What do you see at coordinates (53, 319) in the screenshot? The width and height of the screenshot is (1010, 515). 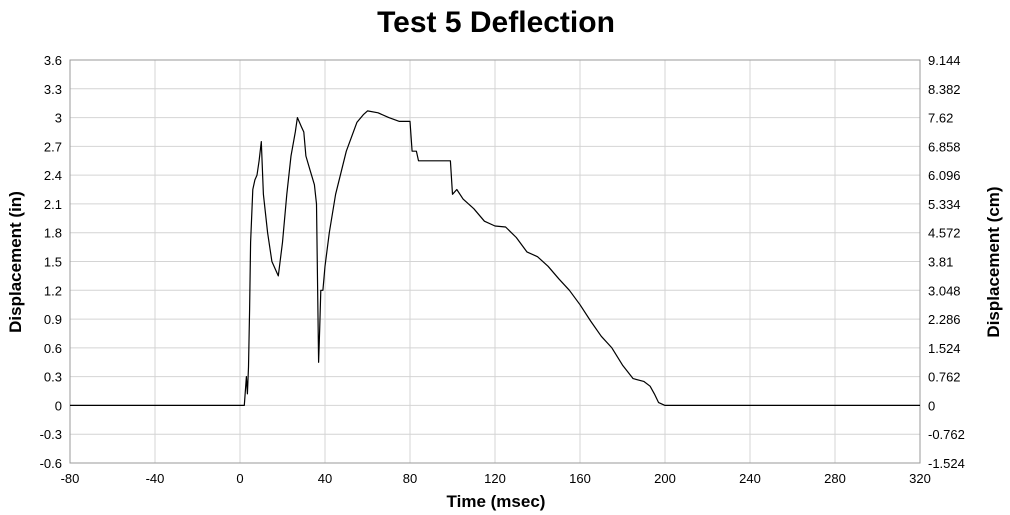 I see `y-tick-label: 0.9` at bounding box center [53, 319].